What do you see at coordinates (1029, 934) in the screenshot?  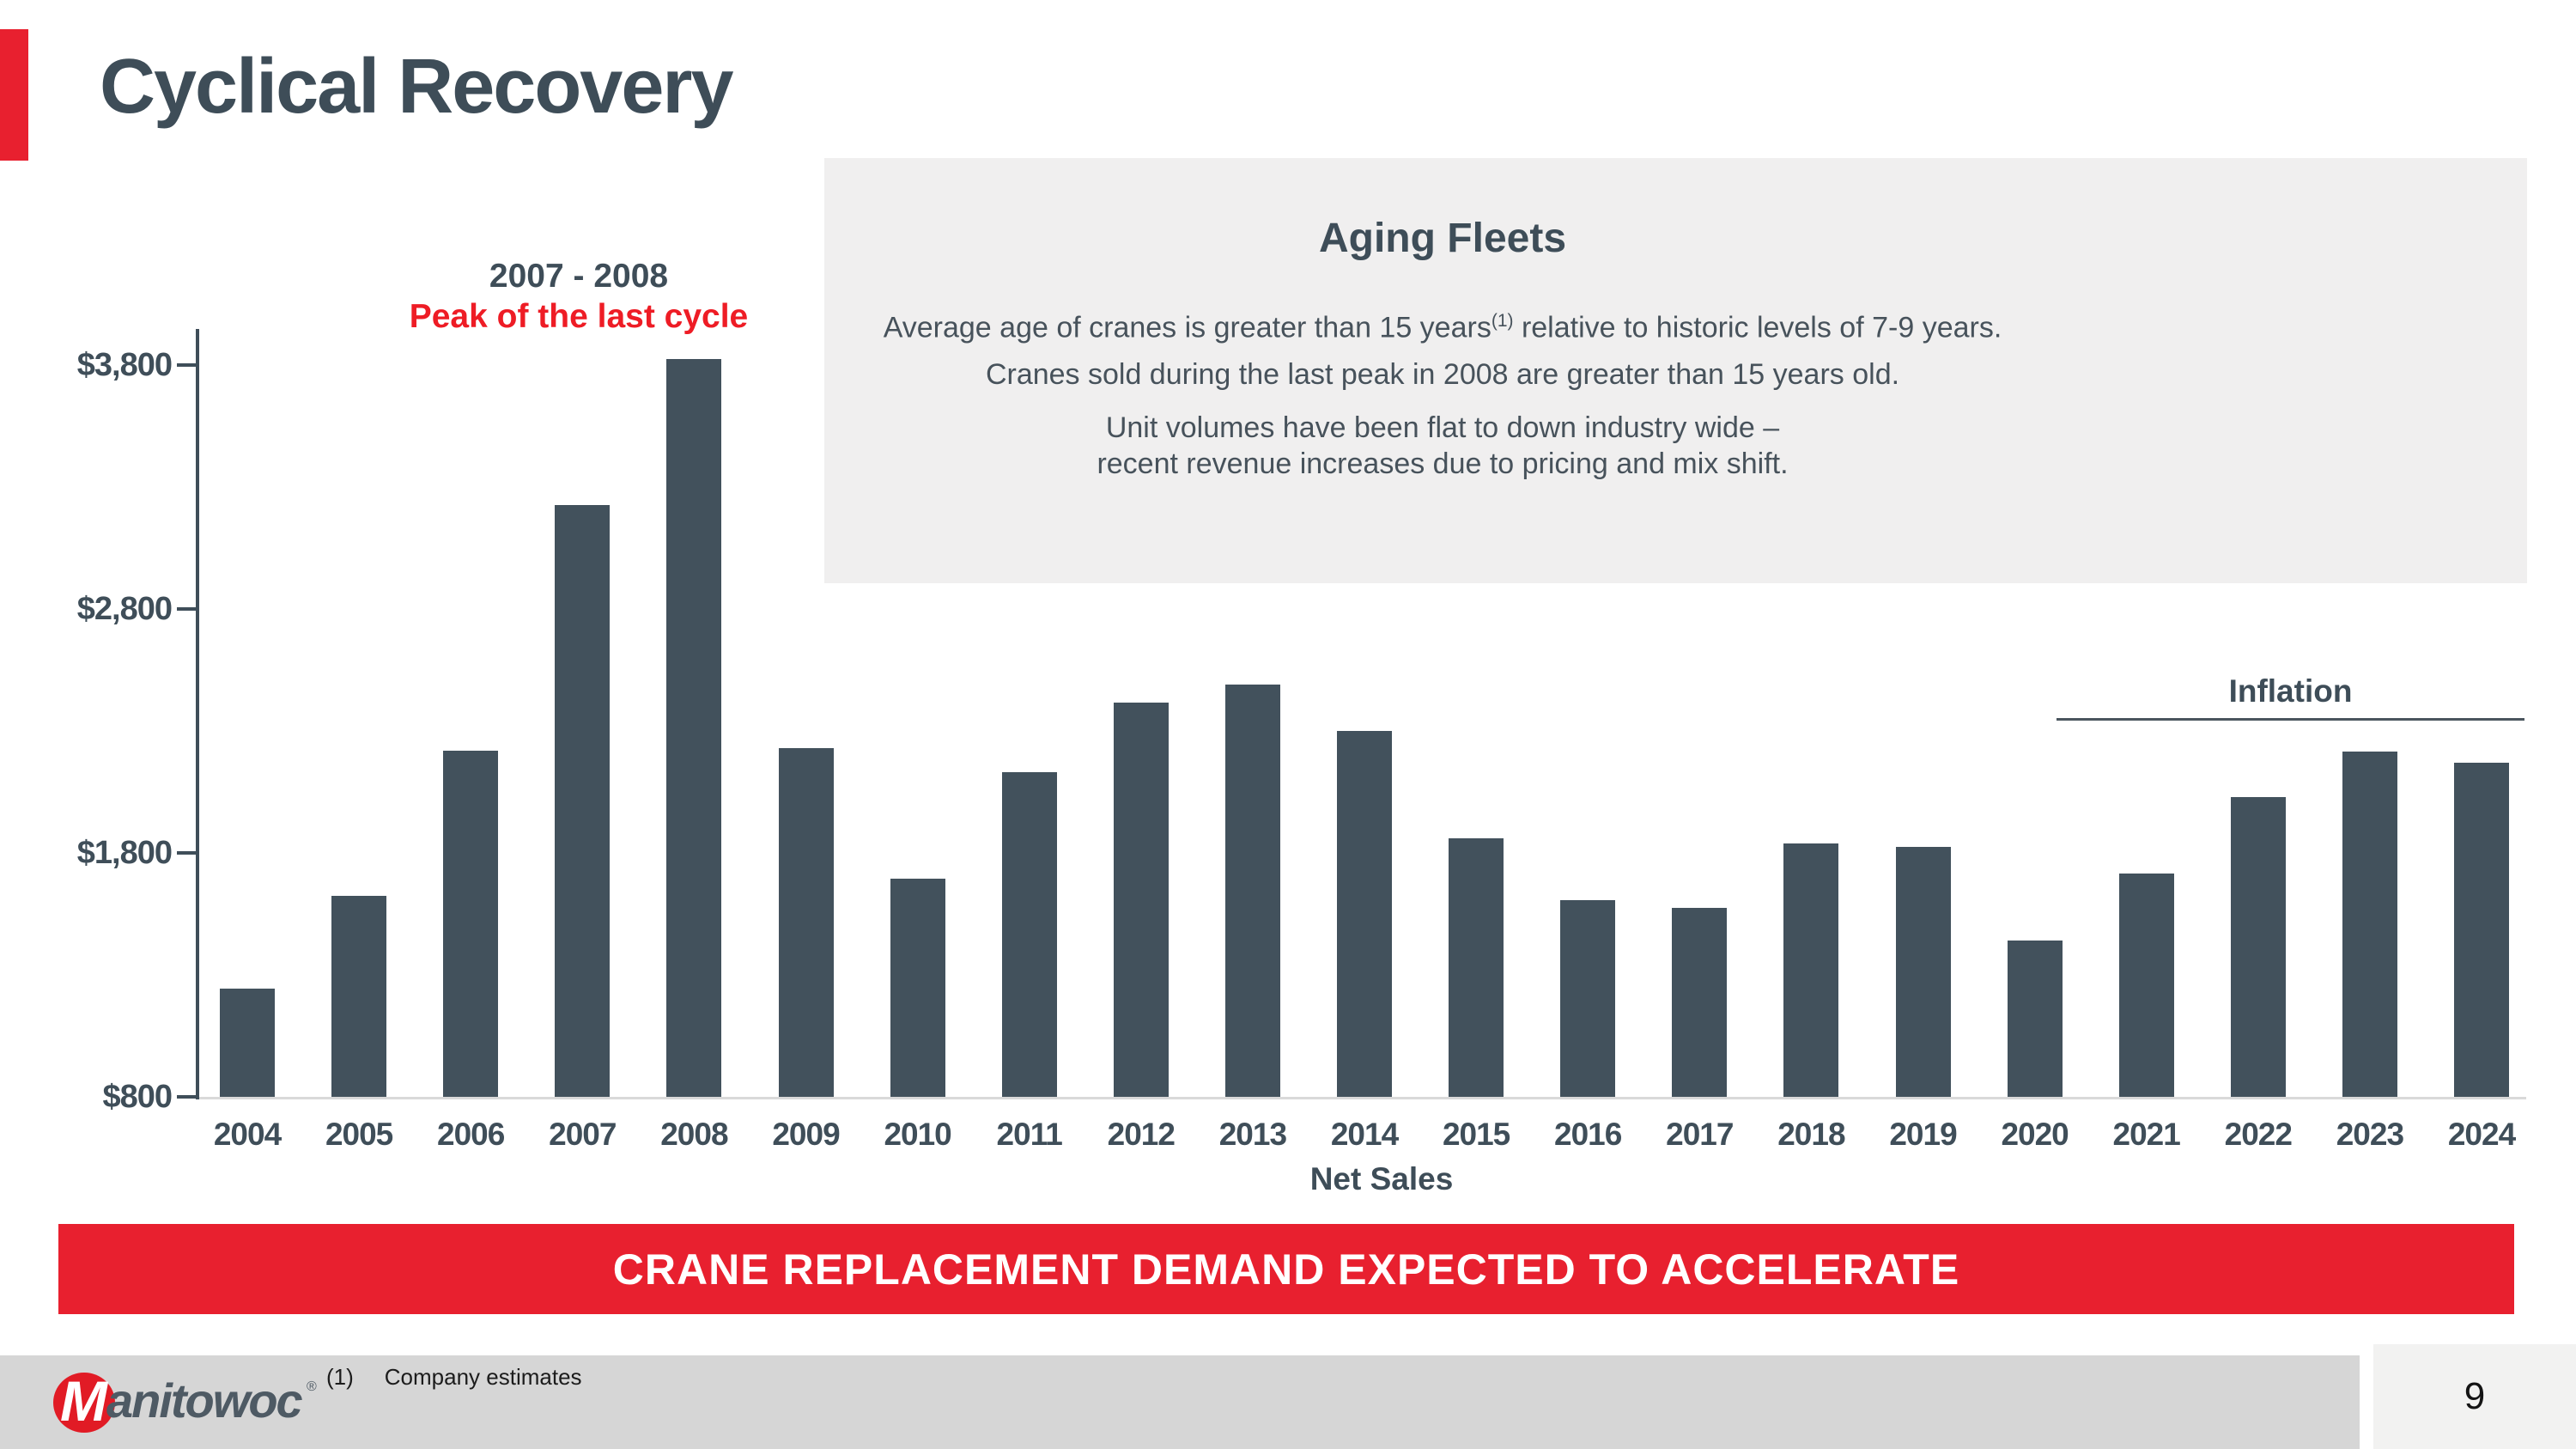 I see `bar-2011` at bounding box center [1029, 934].